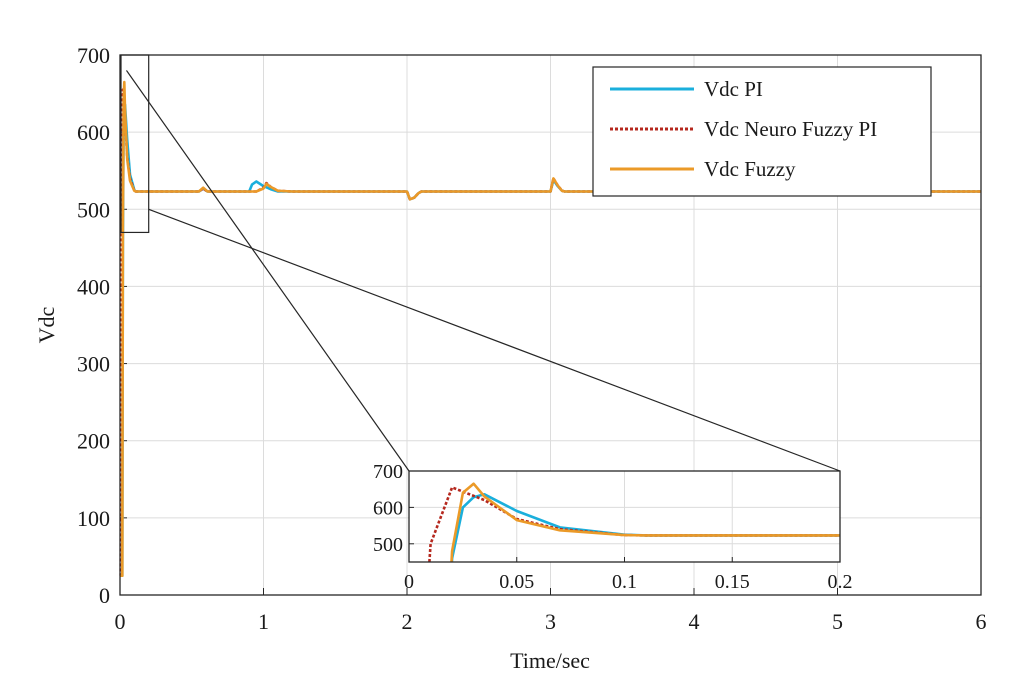 This screenshot has width=1031, height=695. I want to click on inset-plot: 0 0.05 0.1 0.15 0.2 500 600 700, so click(613, 527).